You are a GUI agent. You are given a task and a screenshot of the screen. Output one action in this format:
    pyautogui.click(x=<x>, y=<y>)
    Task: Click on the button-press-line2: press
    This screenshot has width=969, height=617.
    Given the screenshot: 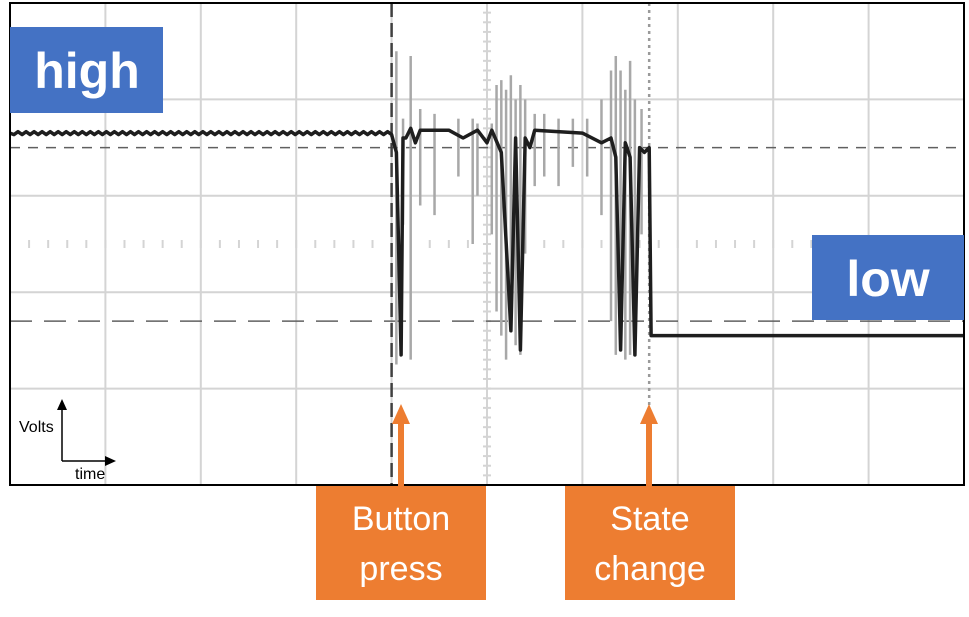 What is the action you would take?
    pyautogui.click(x=400, y=569)
    